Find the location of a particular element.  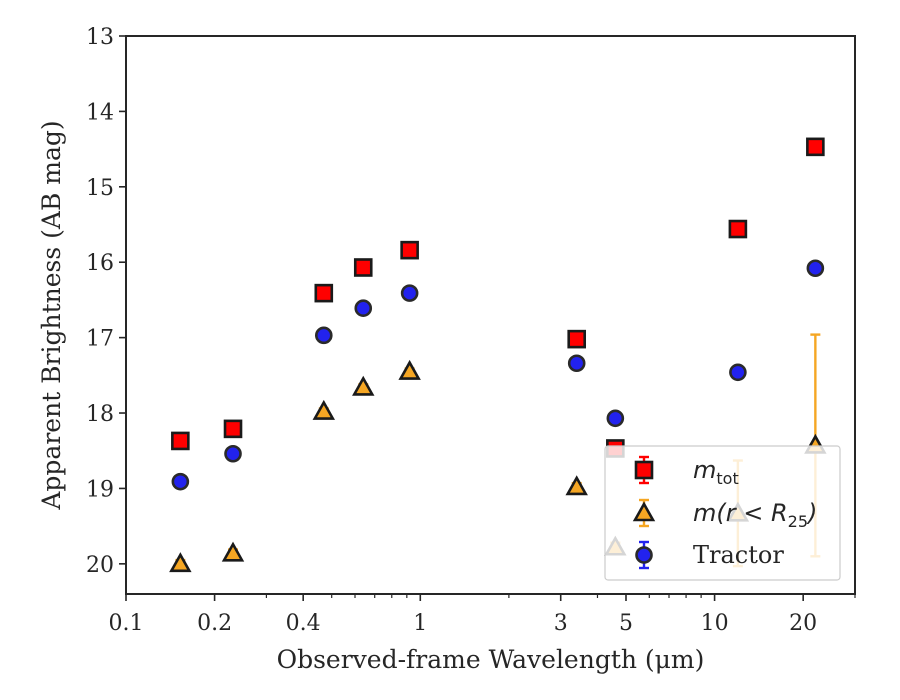

legend-box is located at coordinates (722, 513).